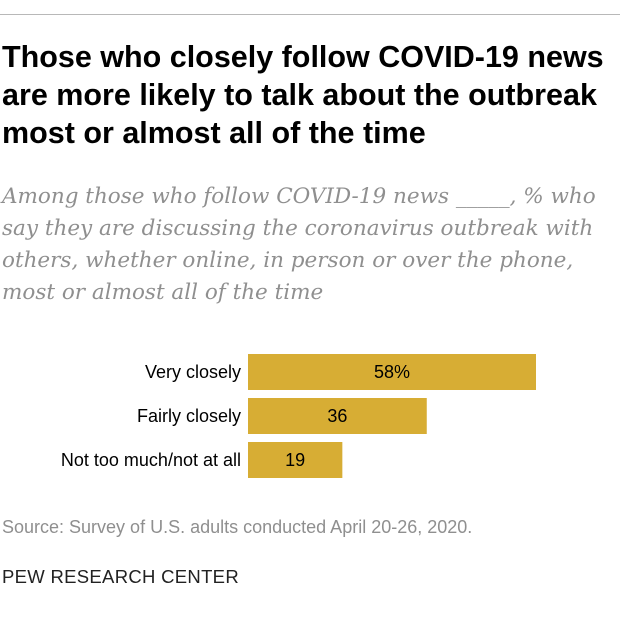 This screenshot has height=626, width=620. Describe the element at coordinates (120, 576) in the screenshot. I see `pew-research-center-logo: PEW RESEARCH CENTER` at that location.